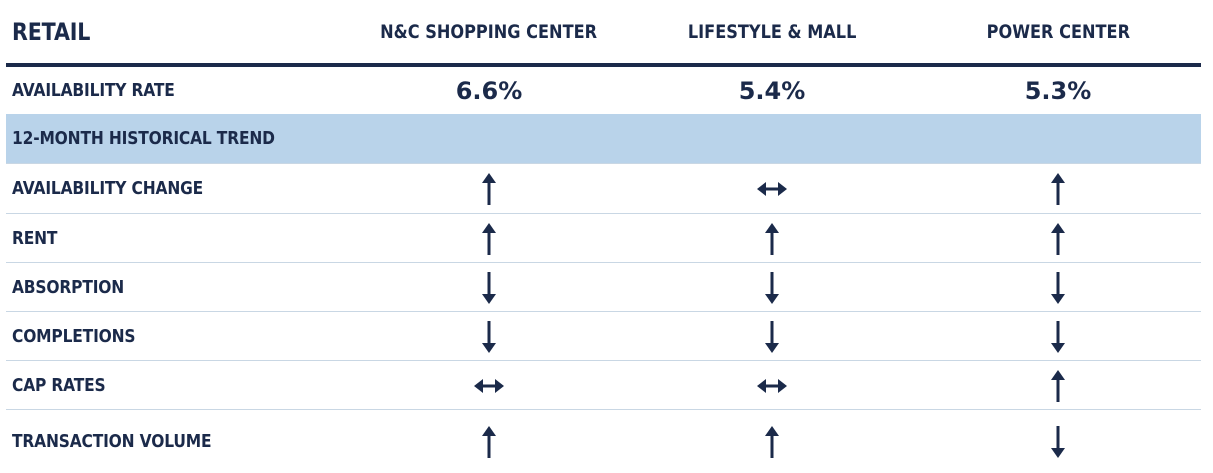  Describe the element at coordinates (772, 90) in the screenshot. I see `availability-rate-value: 5.4%` at that location.